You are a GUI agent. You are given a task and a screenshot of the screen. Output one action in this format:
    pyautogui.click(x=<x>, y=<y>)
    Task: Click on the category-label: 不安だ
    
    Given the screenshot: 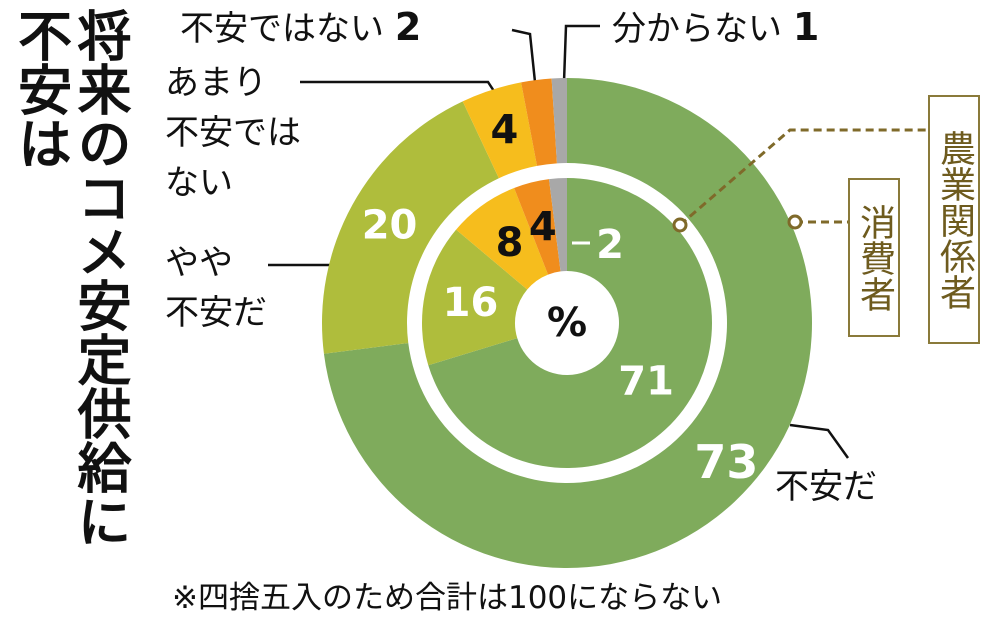 What is the action you would take?
    pyautogui.click(x=826, y=487)
    